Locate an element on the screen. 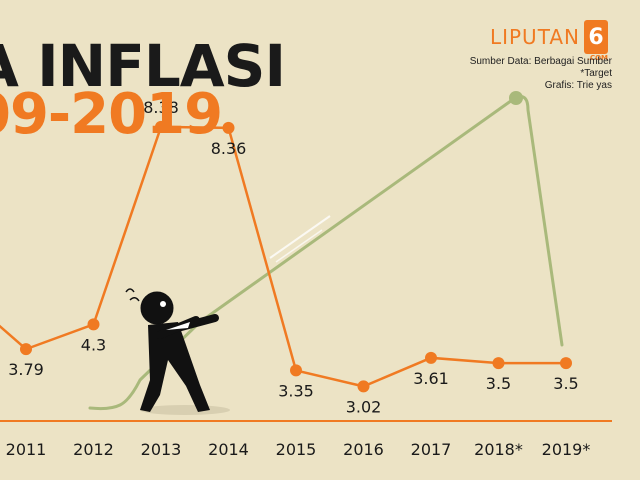  data-label: 3.02 is located at coordinates (364, 406).